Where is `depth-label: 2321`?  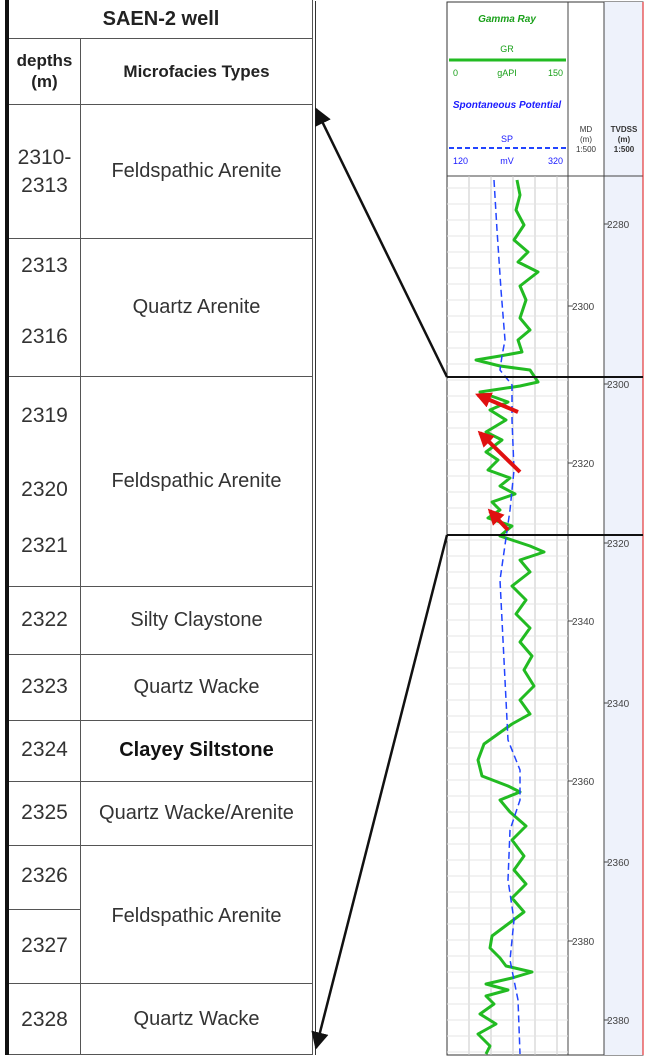
depth-label: 2321 is located at coordinates (44, 545).